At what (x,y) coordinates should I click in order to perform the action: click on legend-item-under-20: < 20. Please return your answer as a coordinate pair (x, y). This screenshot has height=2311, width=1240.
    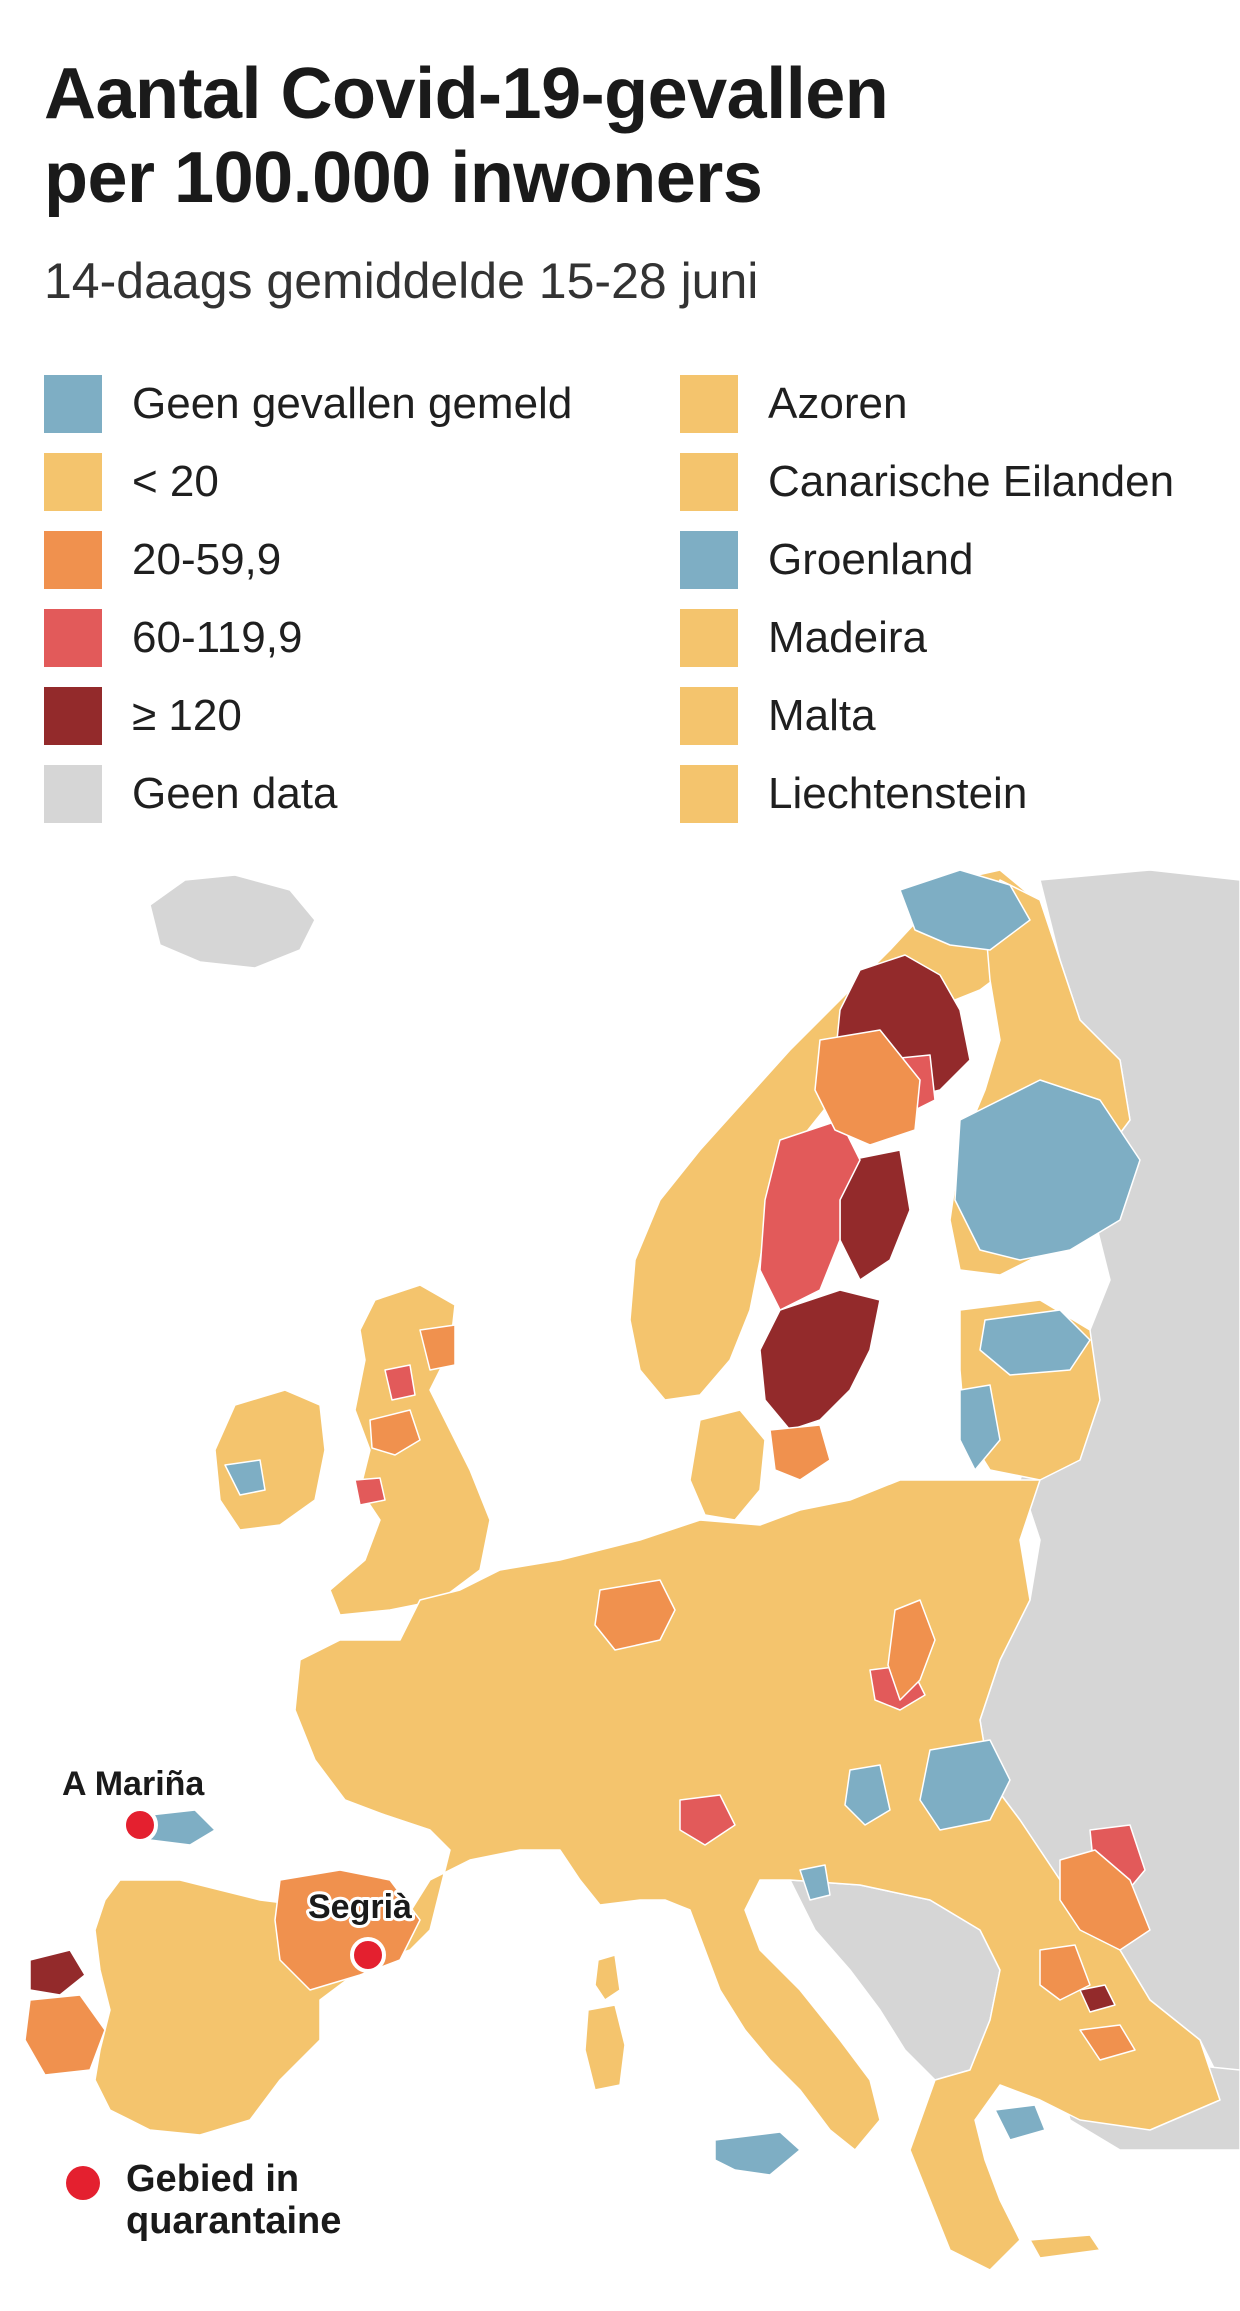
    Looking at the image, I should click on (308, 482).